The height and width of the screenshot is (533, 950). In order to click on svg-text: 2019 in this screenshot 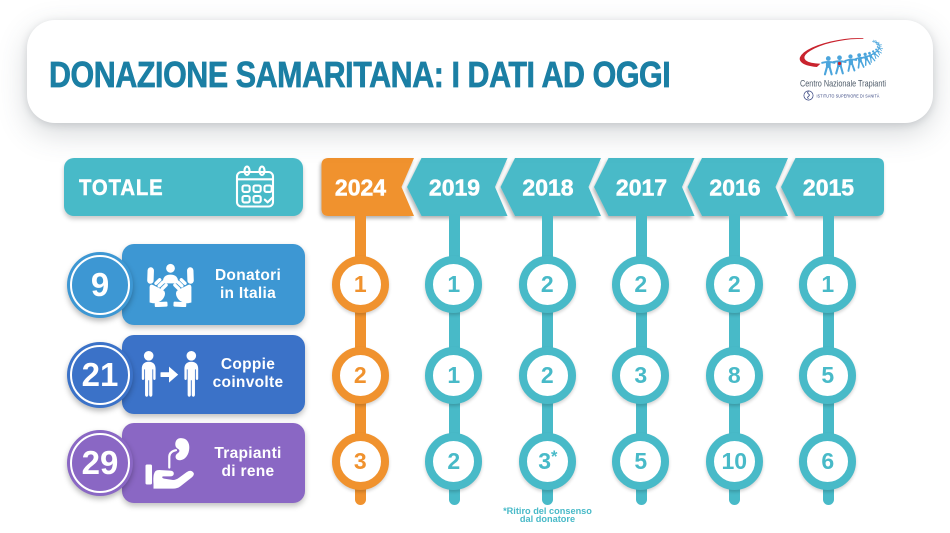, I will do `click(454, 188)`.